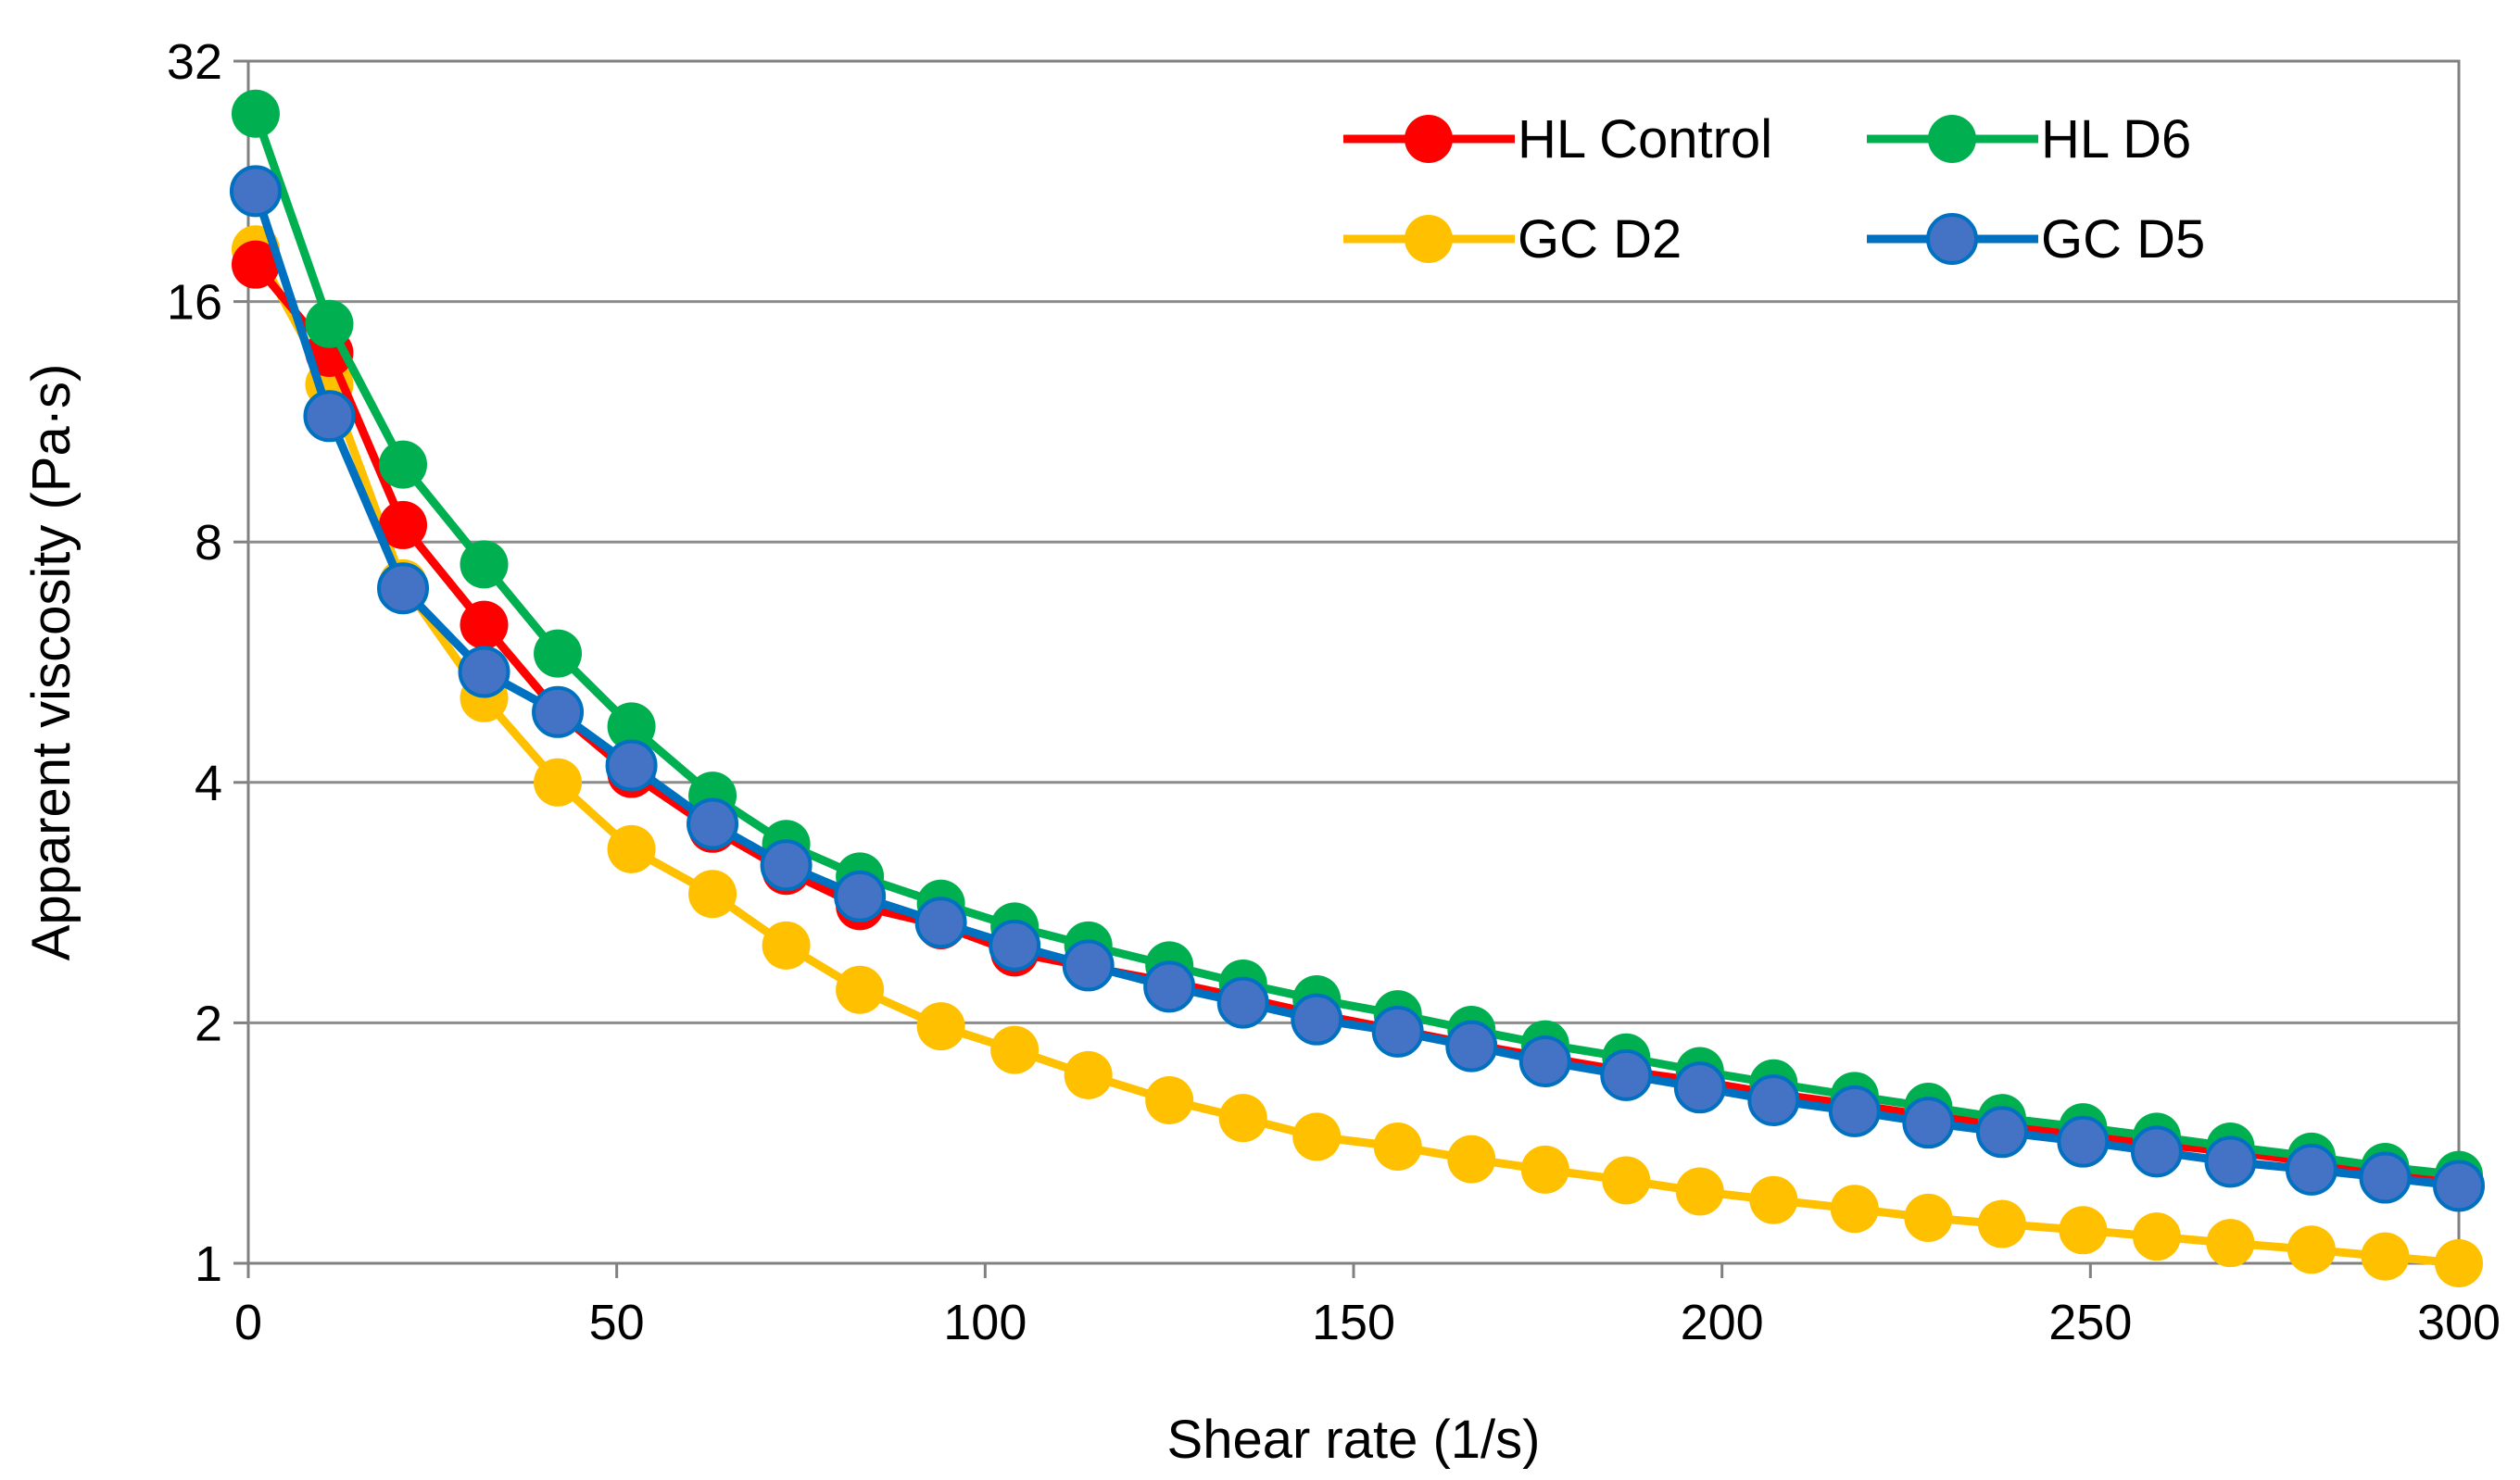 The height and width of the screenshot is (1480, 2520). What do you see at coordinates (2036, 239) in the screenshot?
I see `legend-entry-gc-d5: GC D5` at bounding box center [2036, 239].